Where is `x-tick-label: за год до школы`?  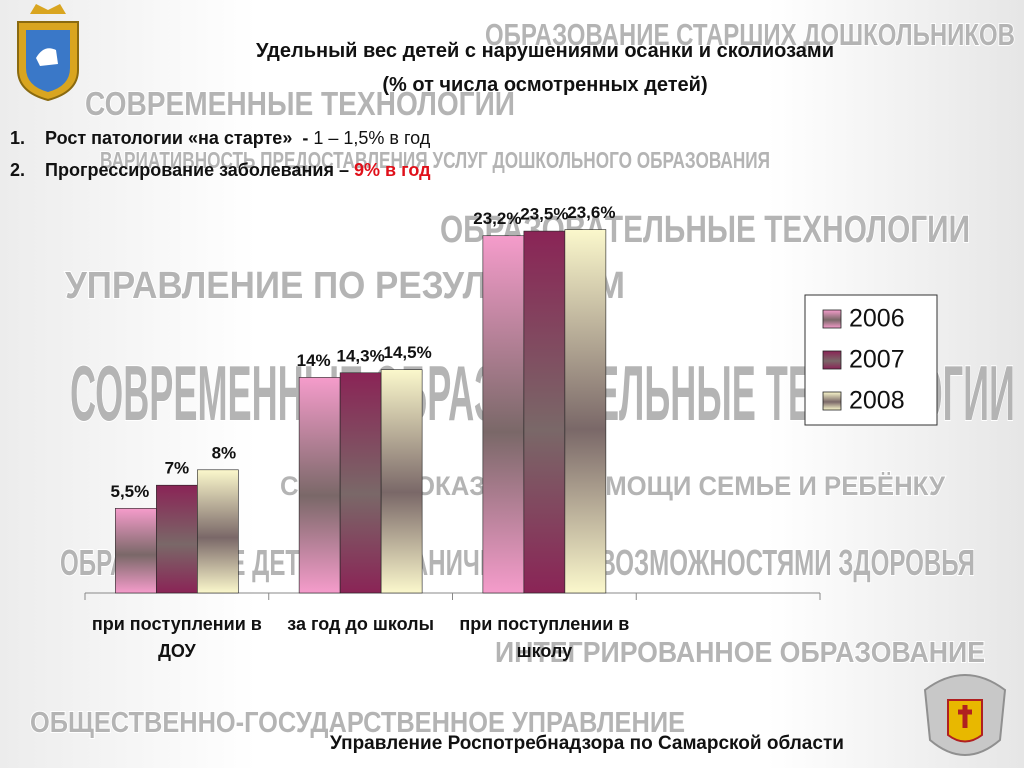 x-tick-label: за год до школы is located at coordinates (360, 624).